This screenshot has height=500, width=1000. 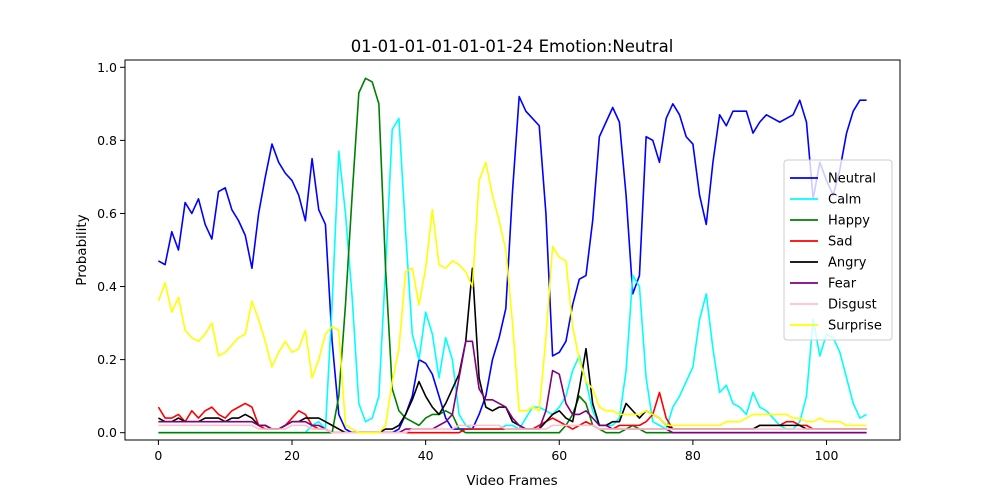 I want to click on x-axis-label: Video Frames, so click(x=511, y=481).